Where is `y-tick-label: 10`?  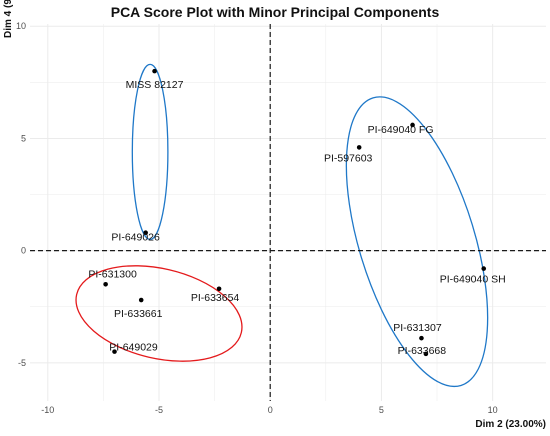 y-tick-label: 10 is located at coordinates (21, 26).